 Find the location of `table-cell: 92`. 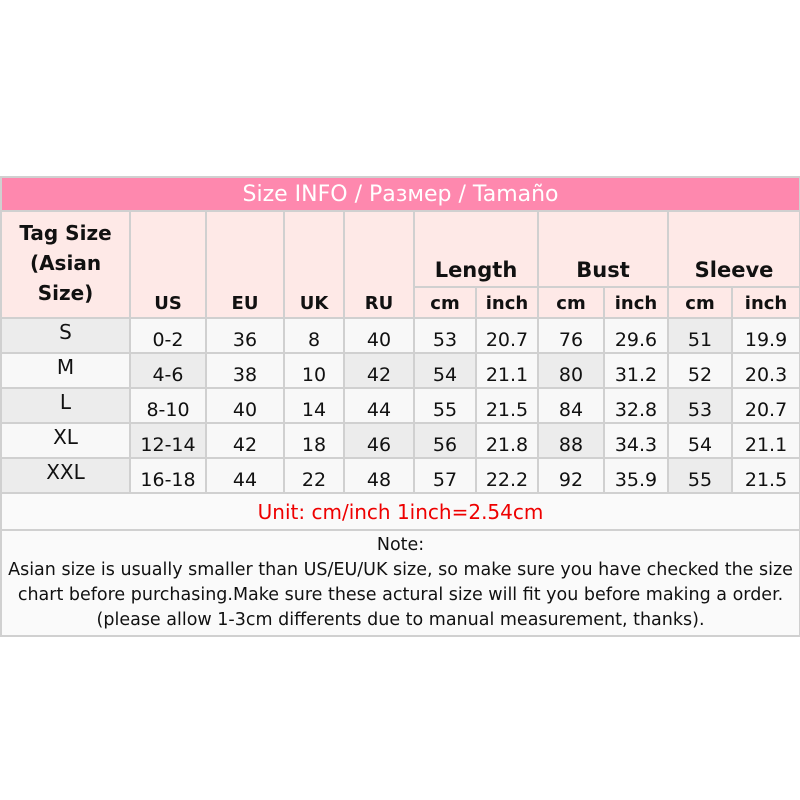

table-cell: 92 is located at coordinates (571, 475).